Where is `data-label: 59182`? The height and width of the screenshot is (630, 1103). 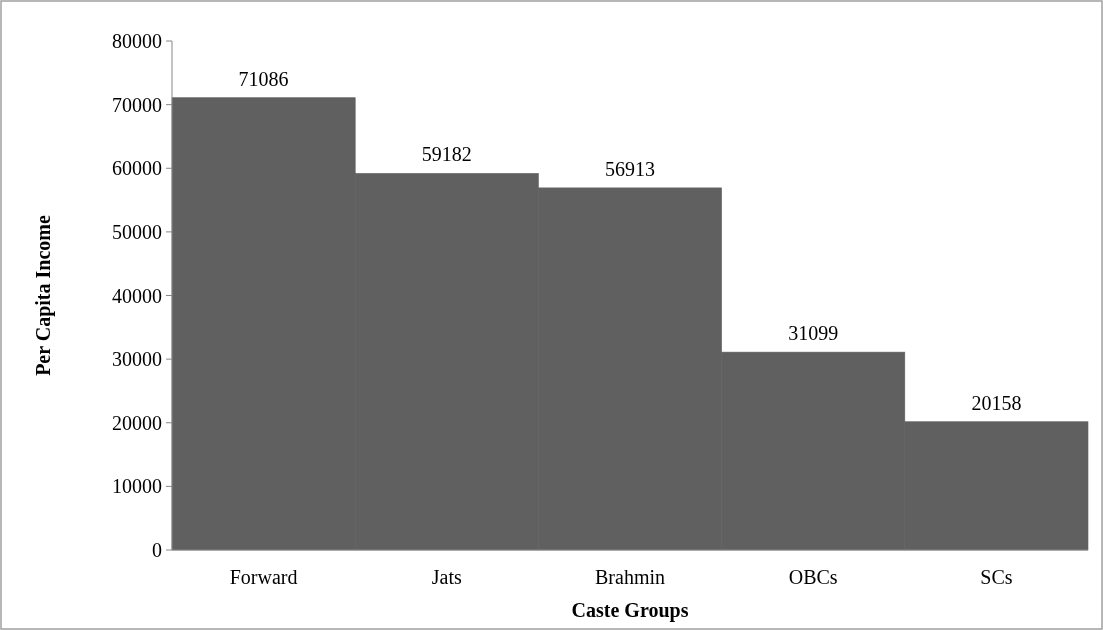
data-label: 59182 is located at coordinates (446, 154).